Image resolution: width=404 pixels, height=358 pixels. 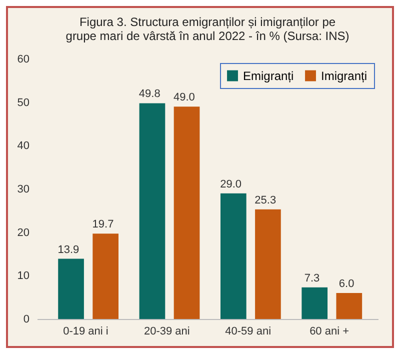 What do you see at coordinates (23, 276) in the screenshot?
I see `y-tick-label: 10` at bounding box center [23, 276].